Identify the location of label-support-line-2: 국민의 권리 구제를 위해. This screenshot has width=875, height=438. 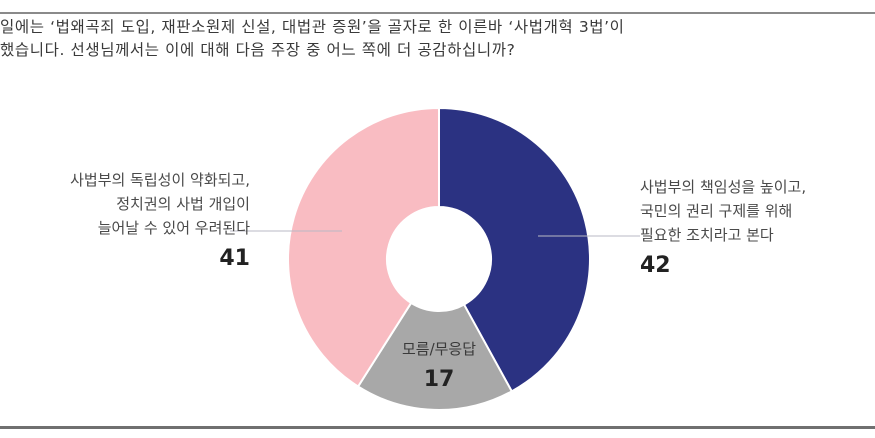
(716, 211).